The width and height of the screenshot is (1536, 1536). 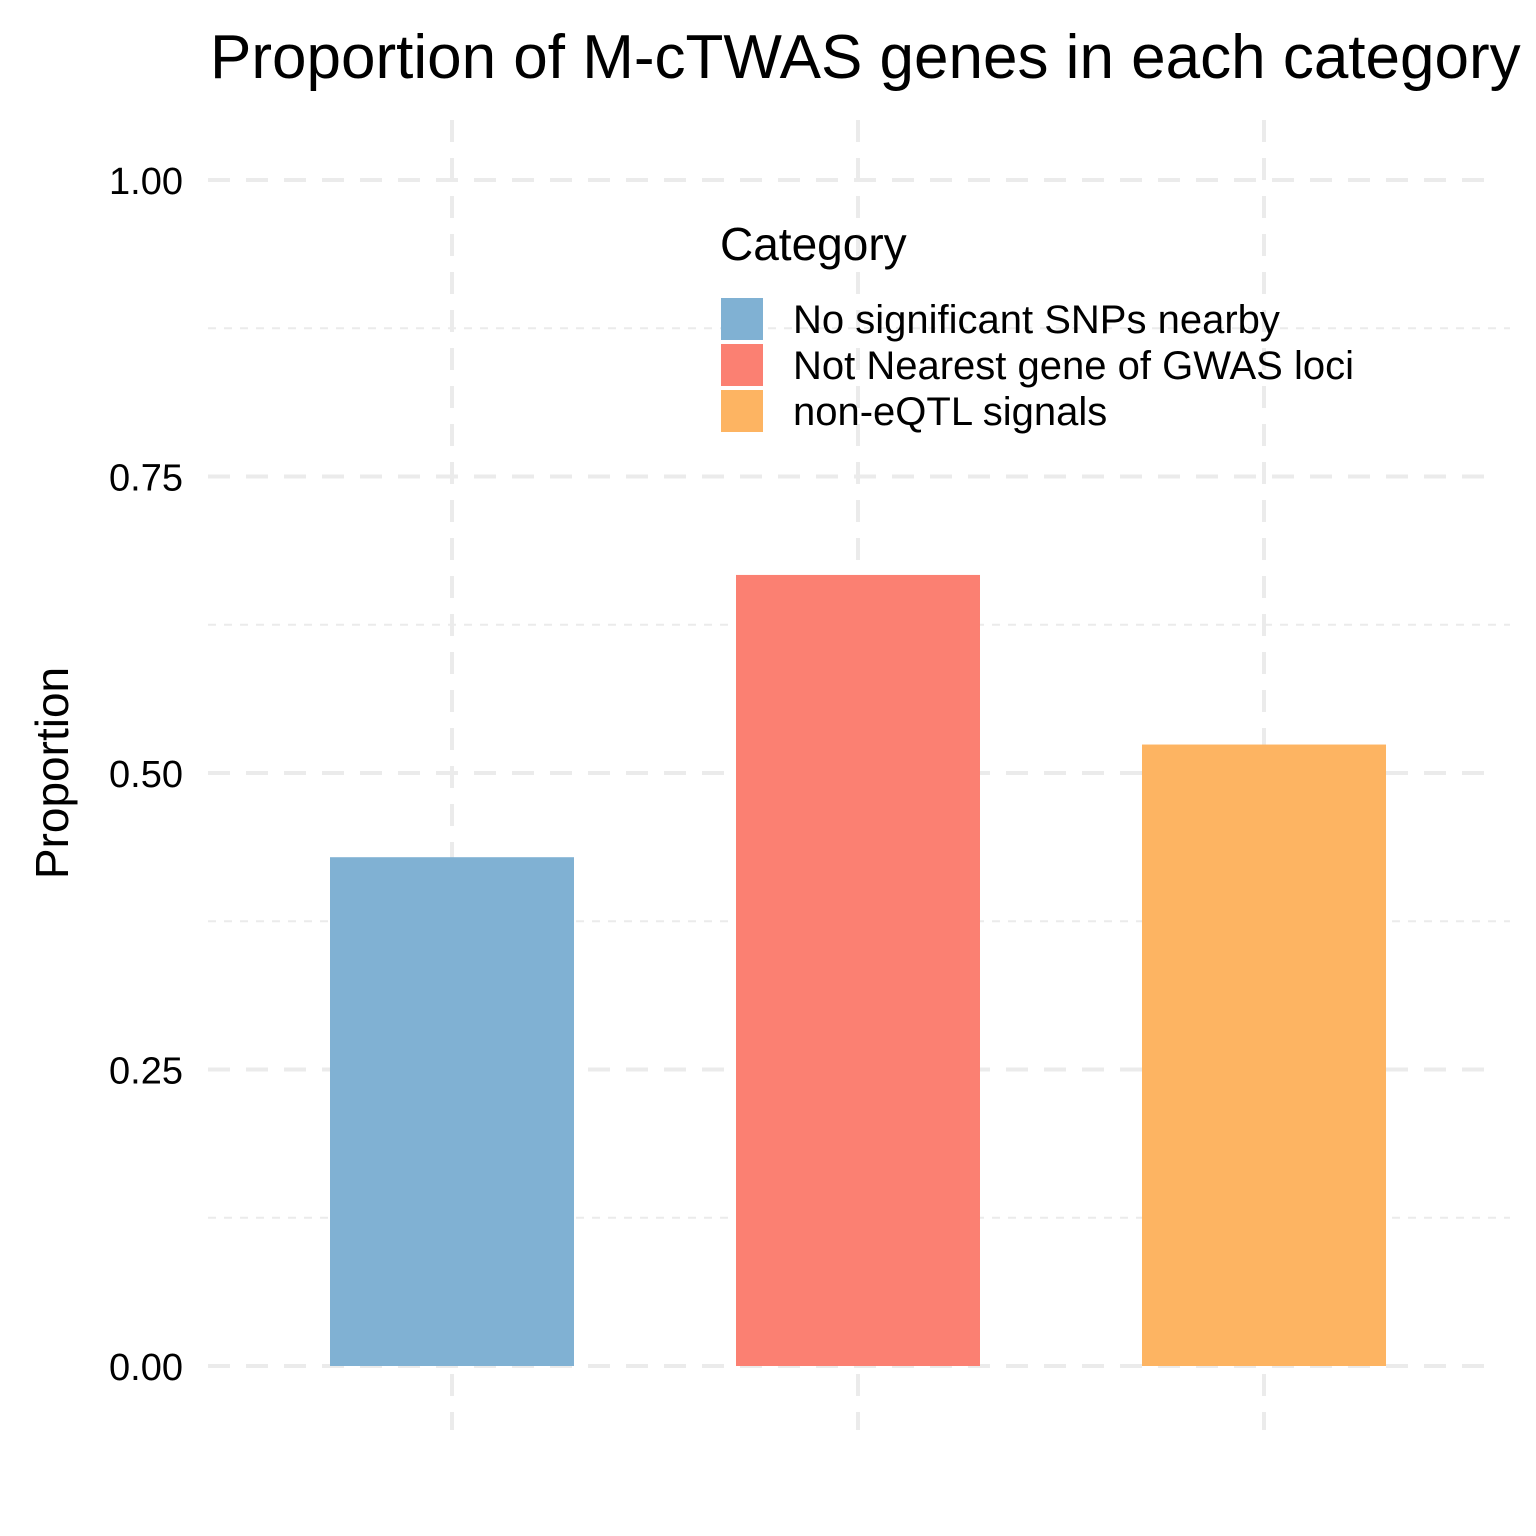 What do you see at coordinates (146, 479) in the screenshot?
I see `y-tick-label: 0.75` at bounding box center [146, 479].